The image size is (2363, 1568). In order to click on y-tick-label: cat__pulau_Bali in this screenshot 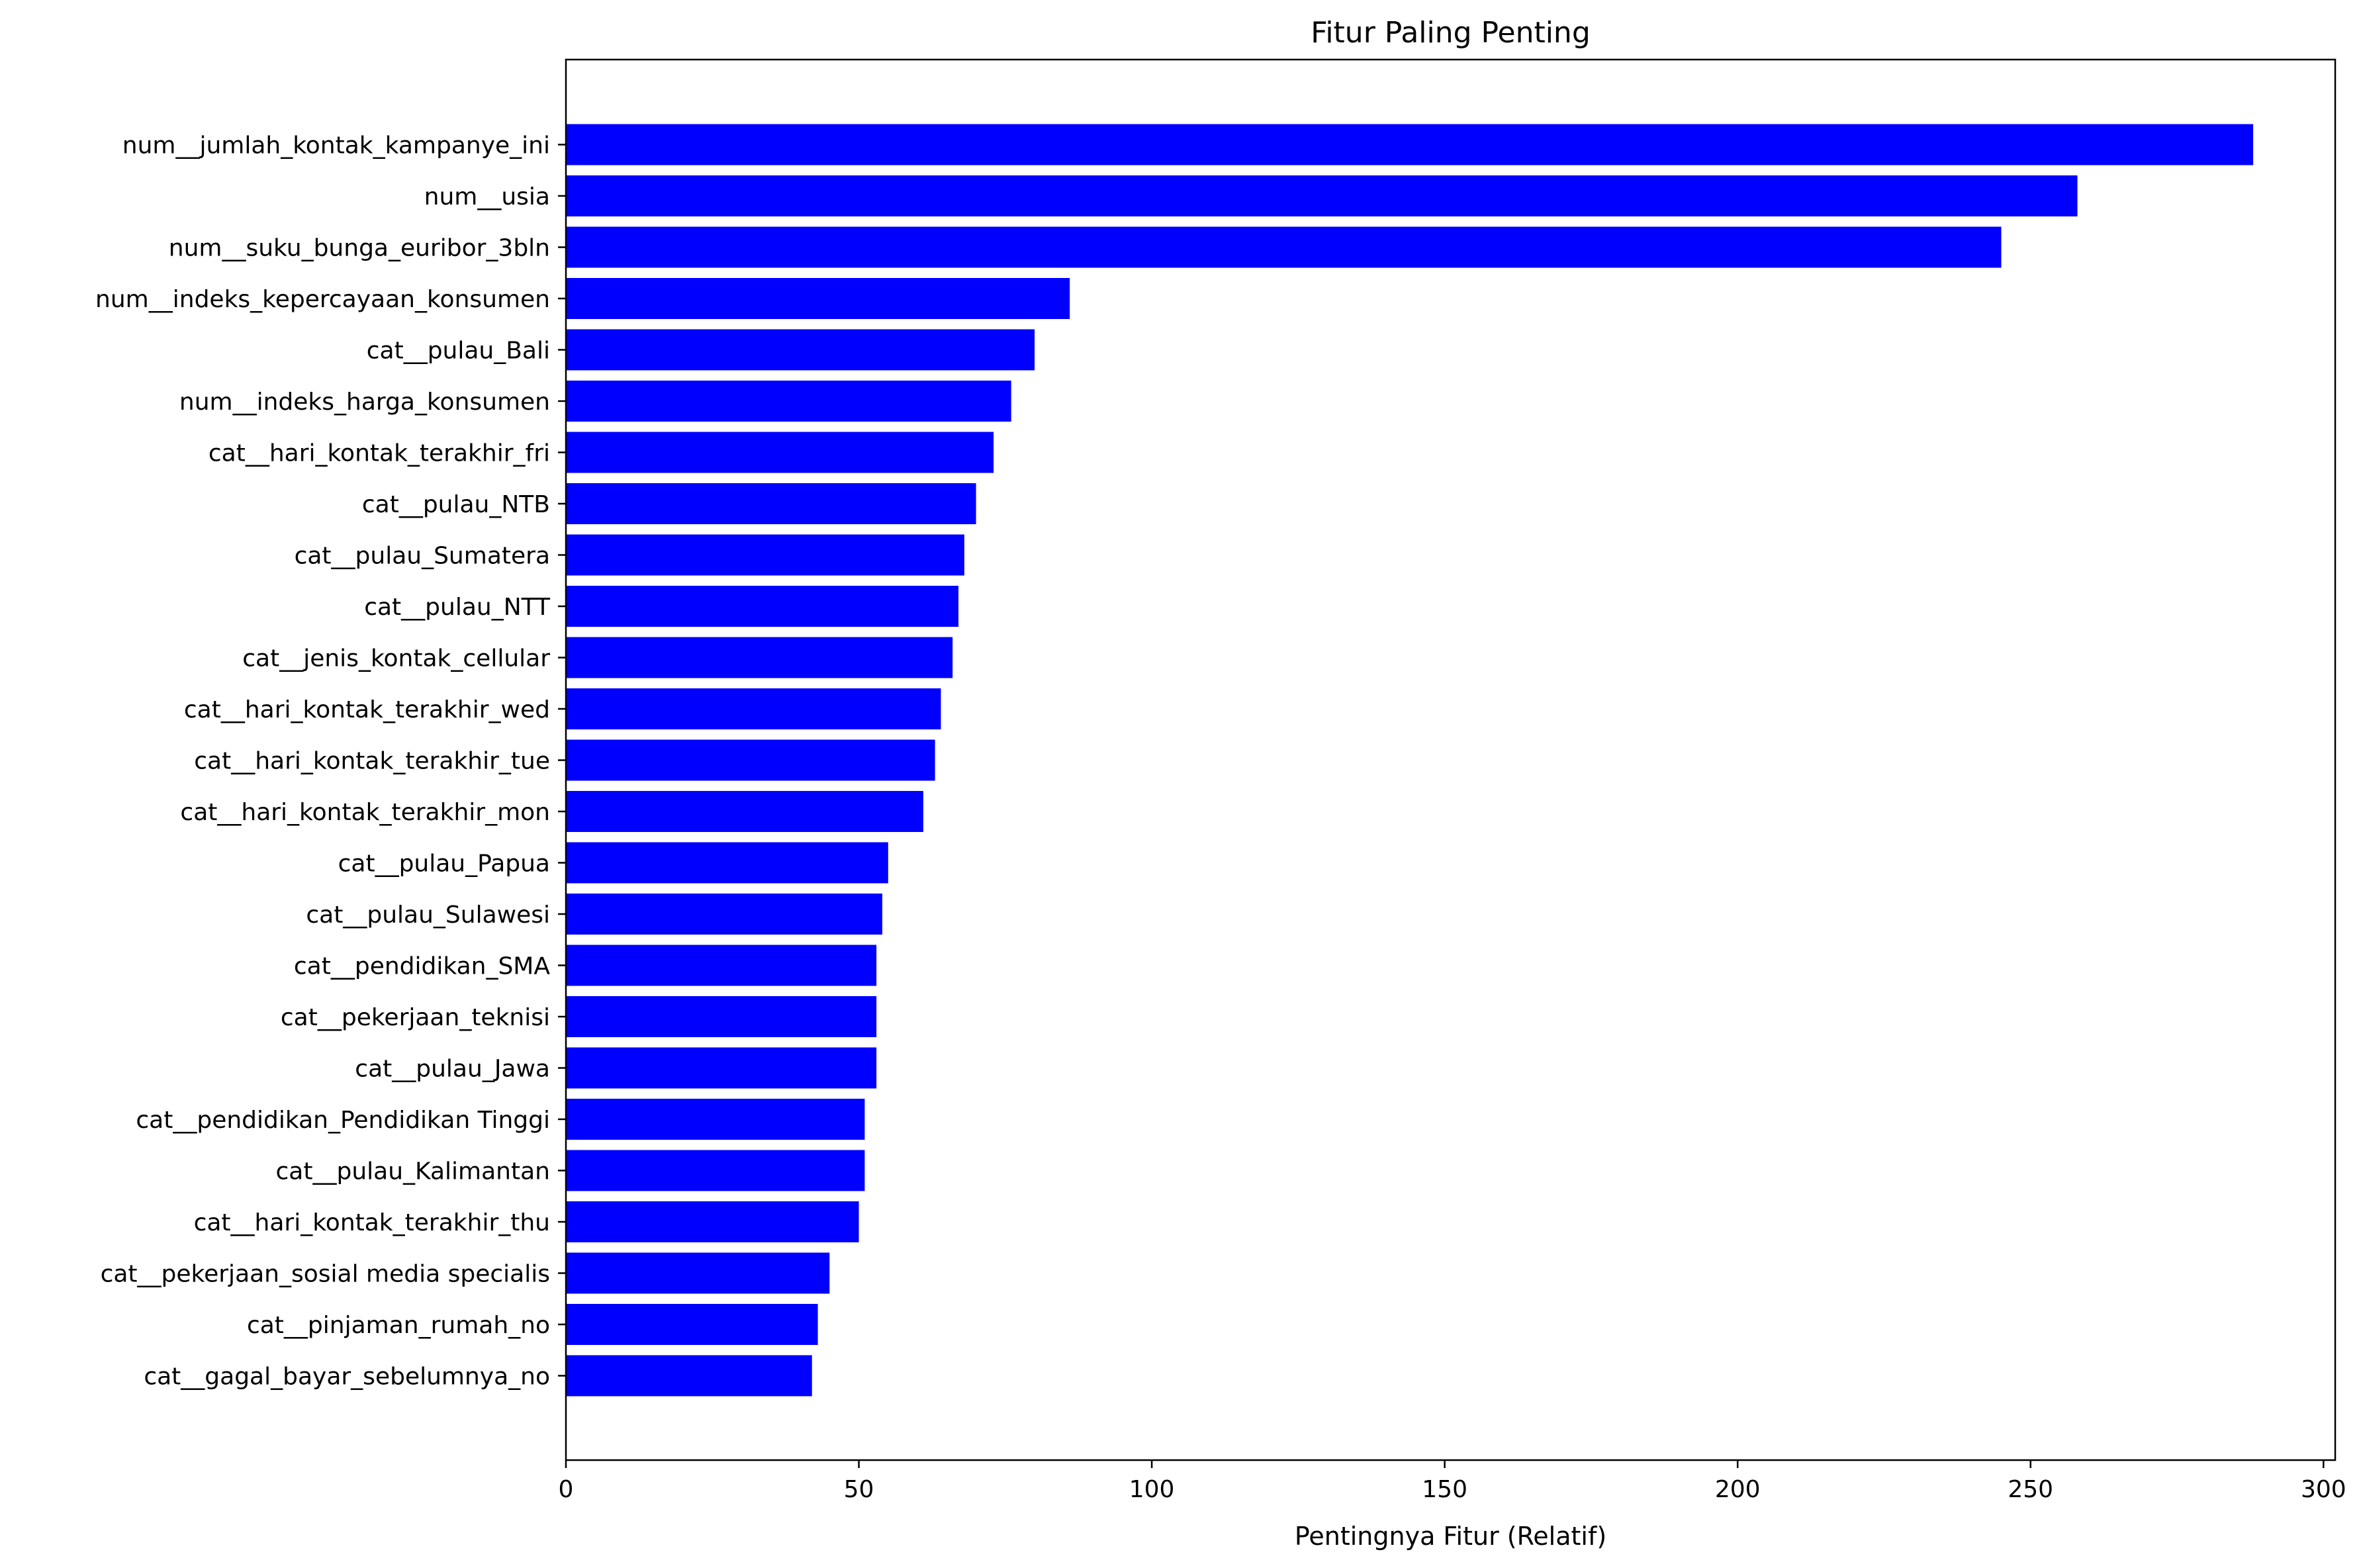, I will do `click(458, 352)`.